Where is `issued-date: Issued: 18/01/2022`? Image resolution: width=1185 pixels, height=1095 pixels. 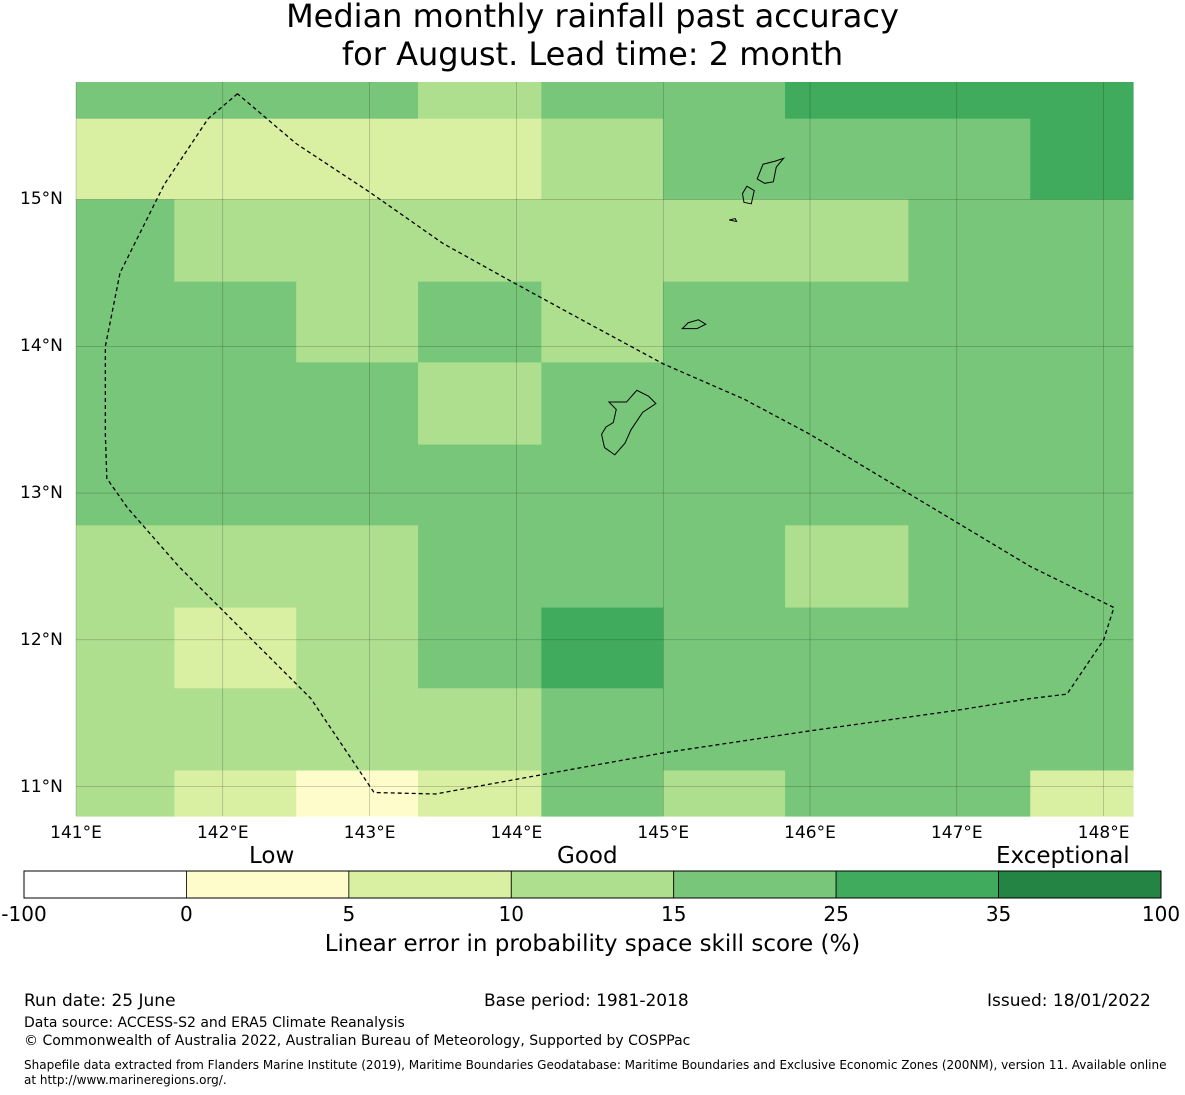
issued-date: Issued: 18/01/2022 is located at coordinates (1069, 1001).